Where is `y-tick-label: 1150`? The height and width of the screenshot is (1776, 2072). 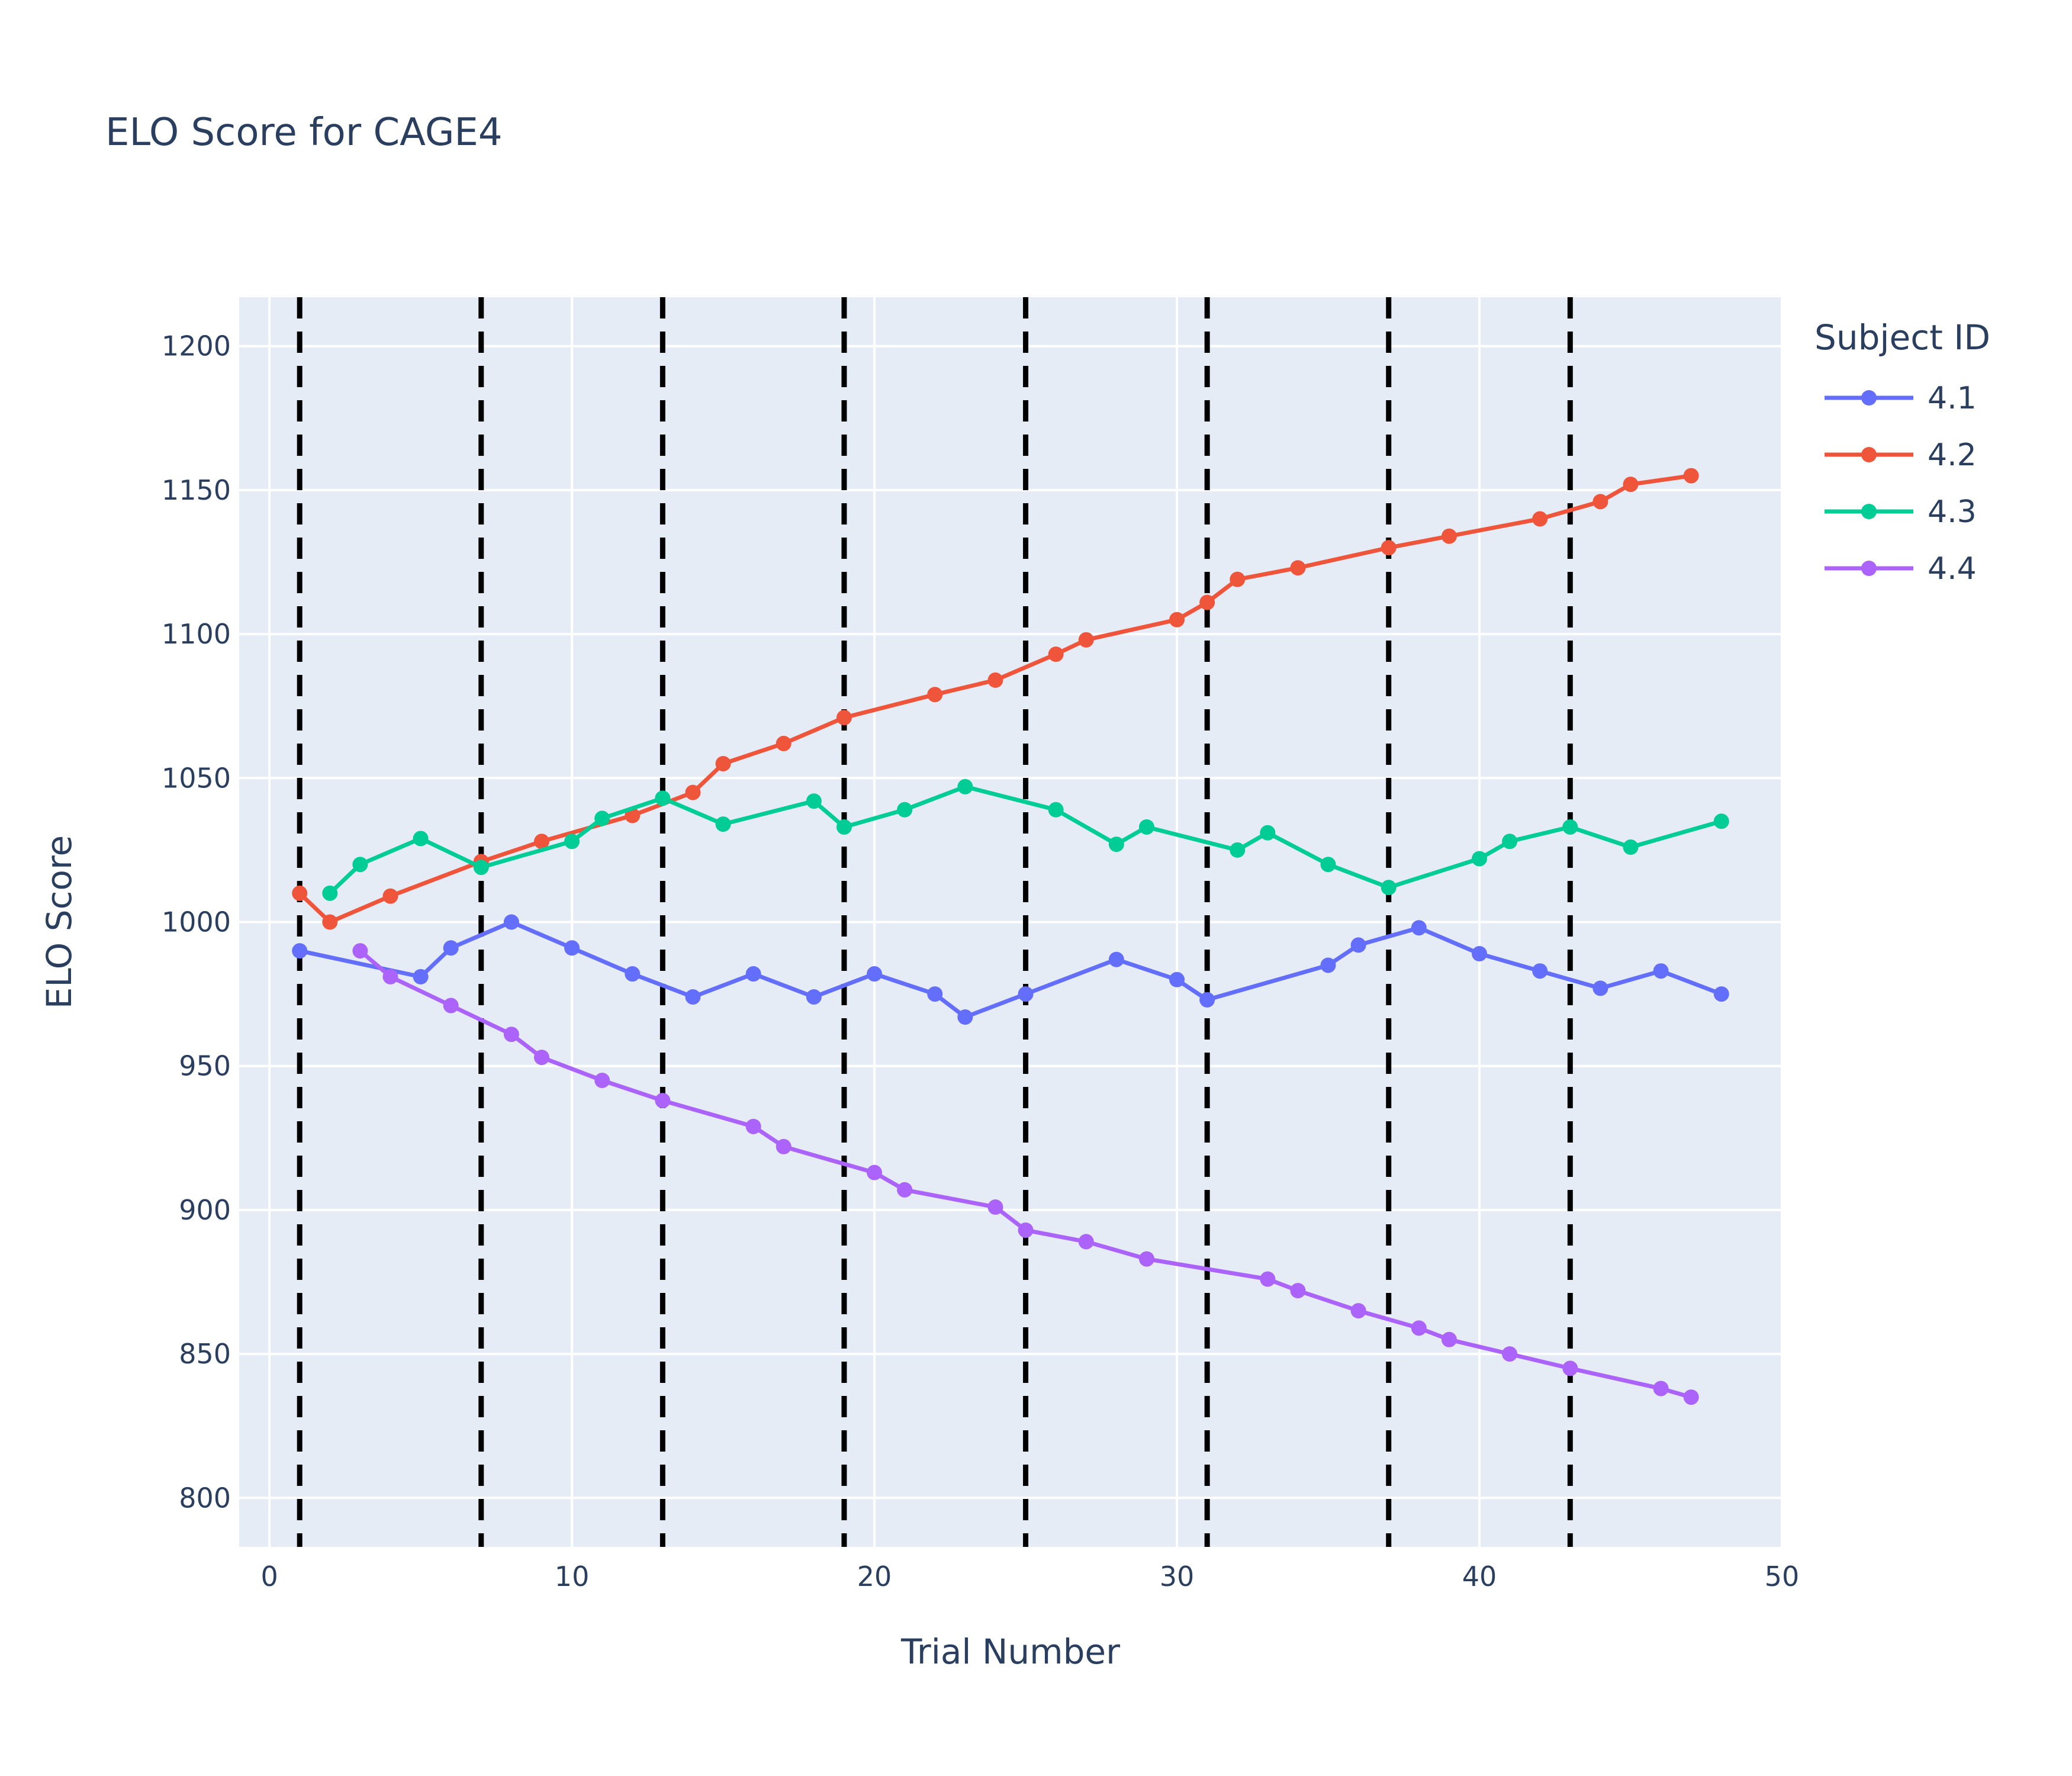 y-tick-label: 1150 is located at coordinates (196, 490).